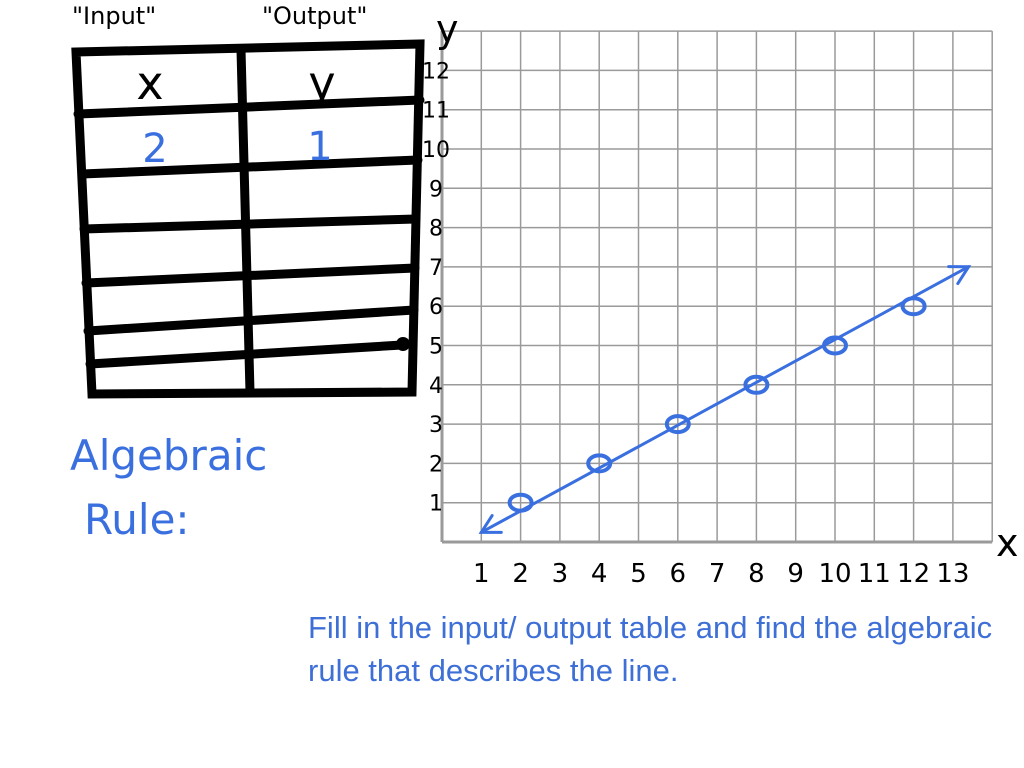  Describe the element at coordinates (314, 16) in the screenshot. I see `output-heading: "Output"` at that location.